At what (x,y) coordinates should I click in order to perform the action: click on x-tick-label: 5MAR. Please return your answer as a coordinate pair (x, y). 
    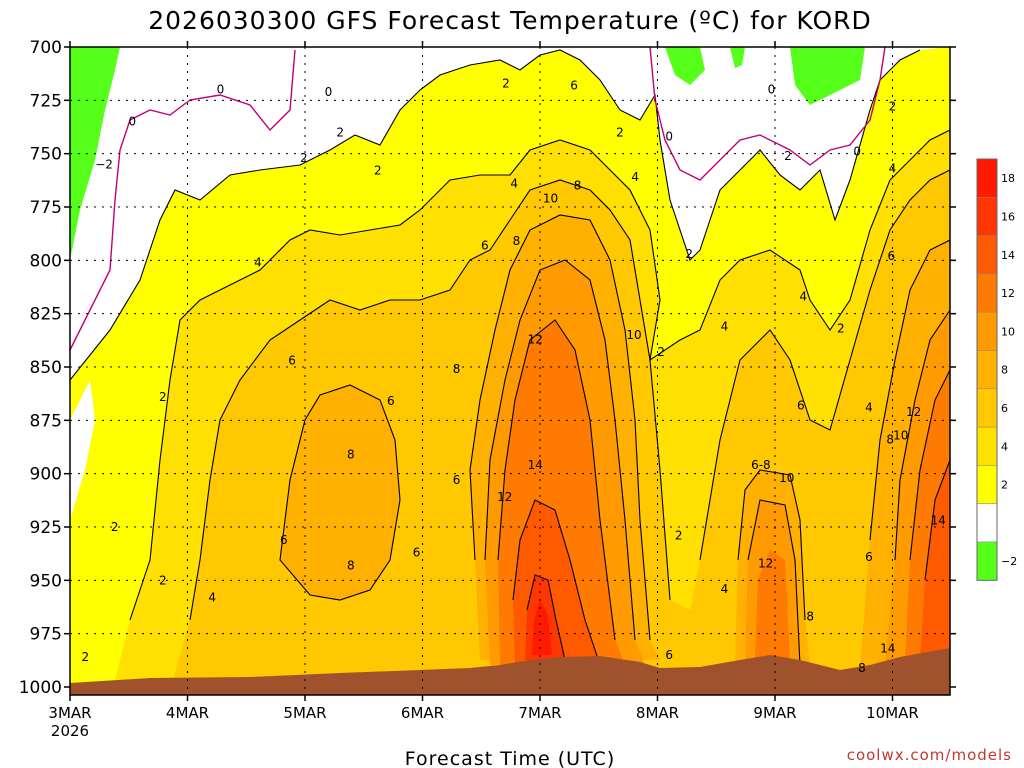
    Looking at the image, I should click on (304, 713).